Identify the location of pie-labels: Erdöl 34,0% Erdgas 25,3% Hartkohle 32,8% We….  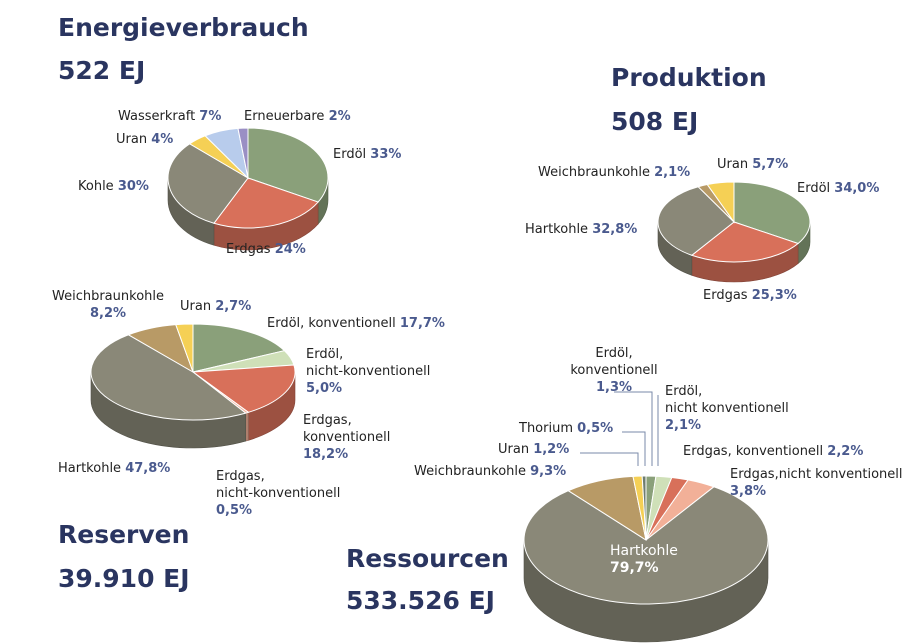
(702, 230).